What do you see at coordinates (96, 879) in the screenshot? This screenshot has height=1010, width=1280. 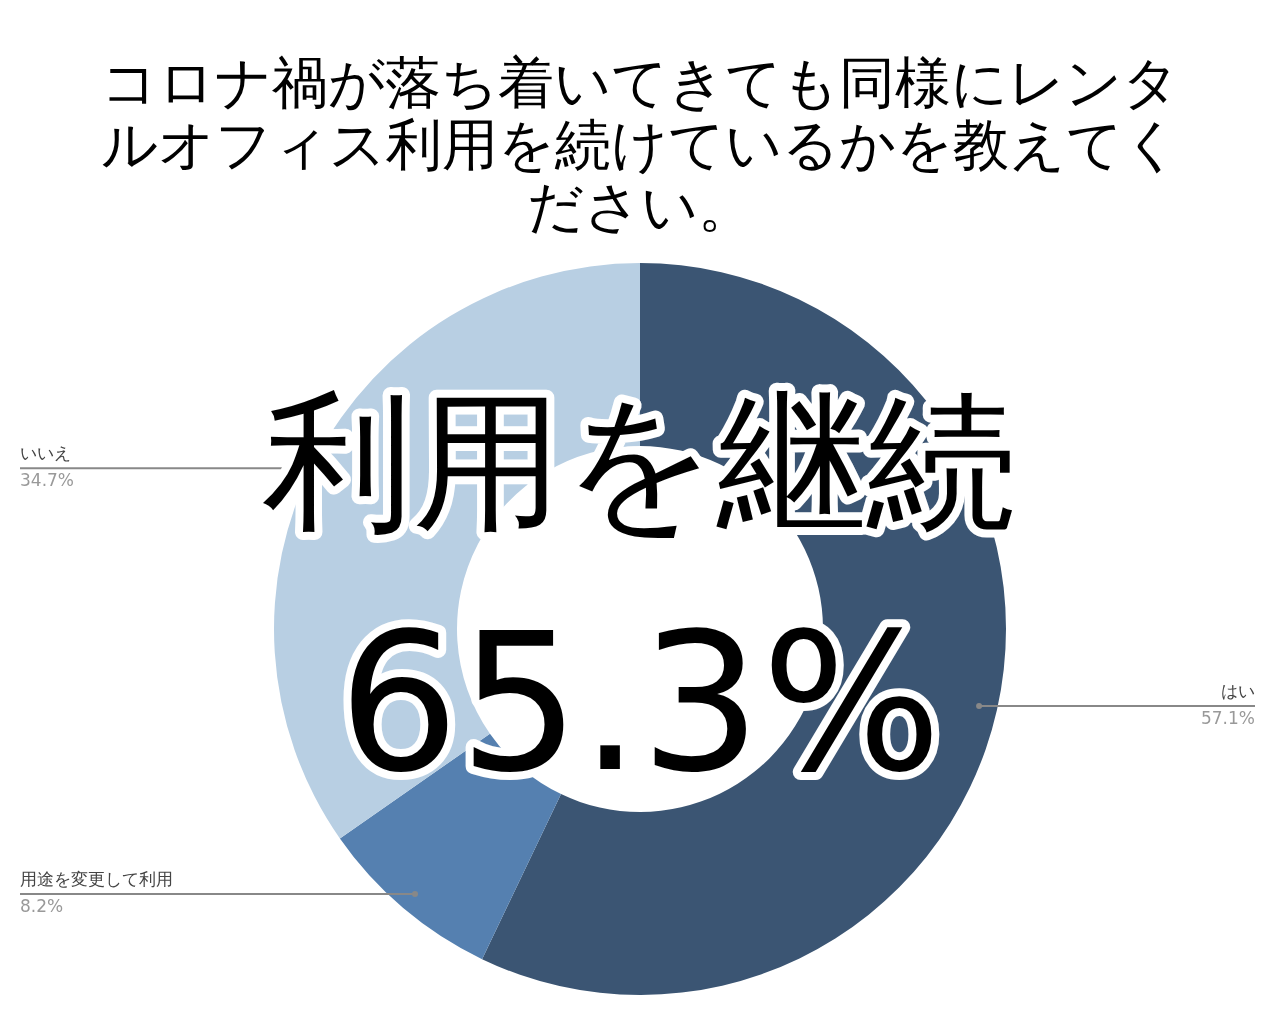 I see `slice-label: 用途を変更して利用` at bounding box center [96, 879].